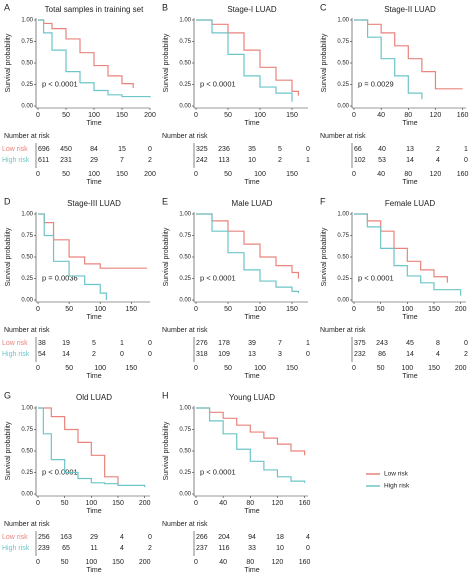  I want to click on risk-count: 13, so click(410, 149).